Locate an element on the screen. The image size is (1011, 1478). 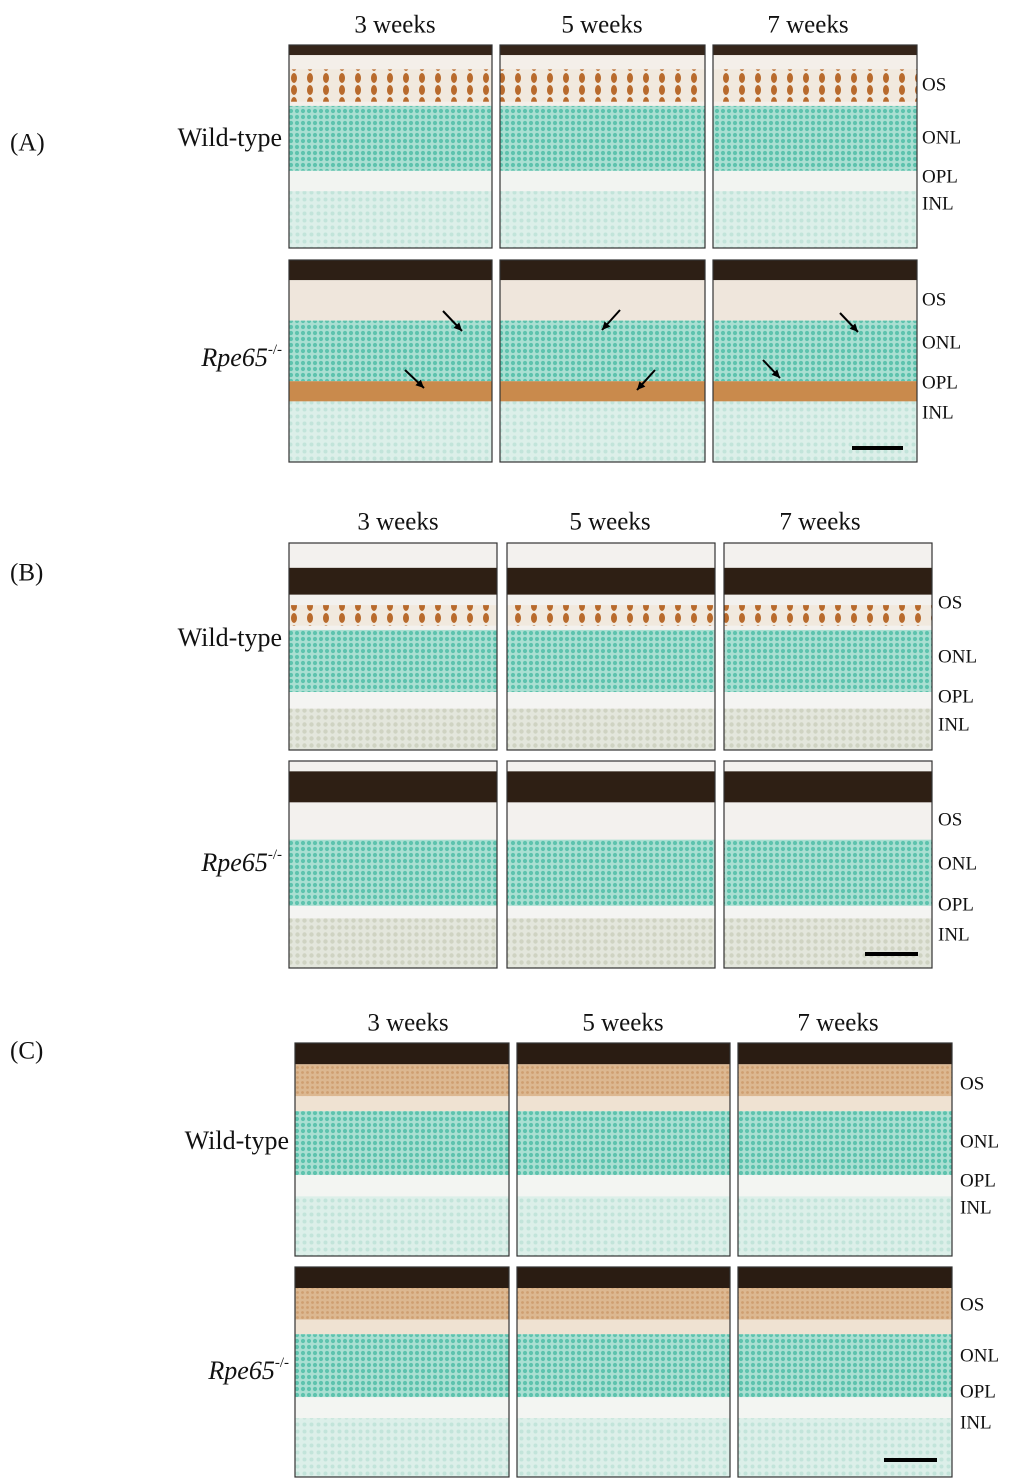
column-header: 5 weeks is located at coordinates (601, 25).